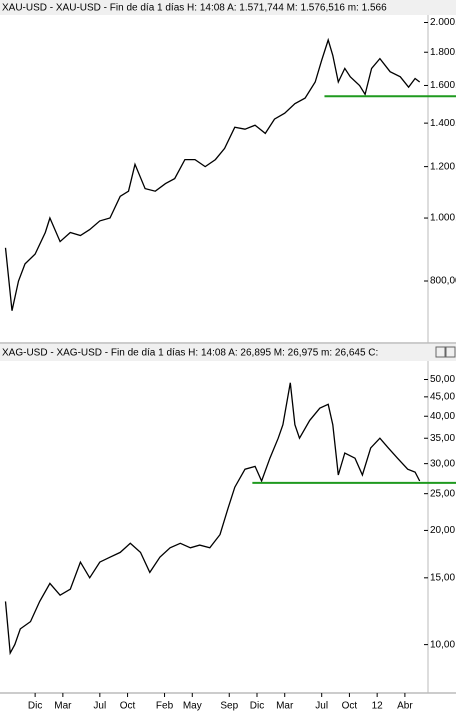  What do you see at coordinates (443, 166) in the screenshot?
I see `y-tick-label: 1.200,` at bounding box center [443, 166].